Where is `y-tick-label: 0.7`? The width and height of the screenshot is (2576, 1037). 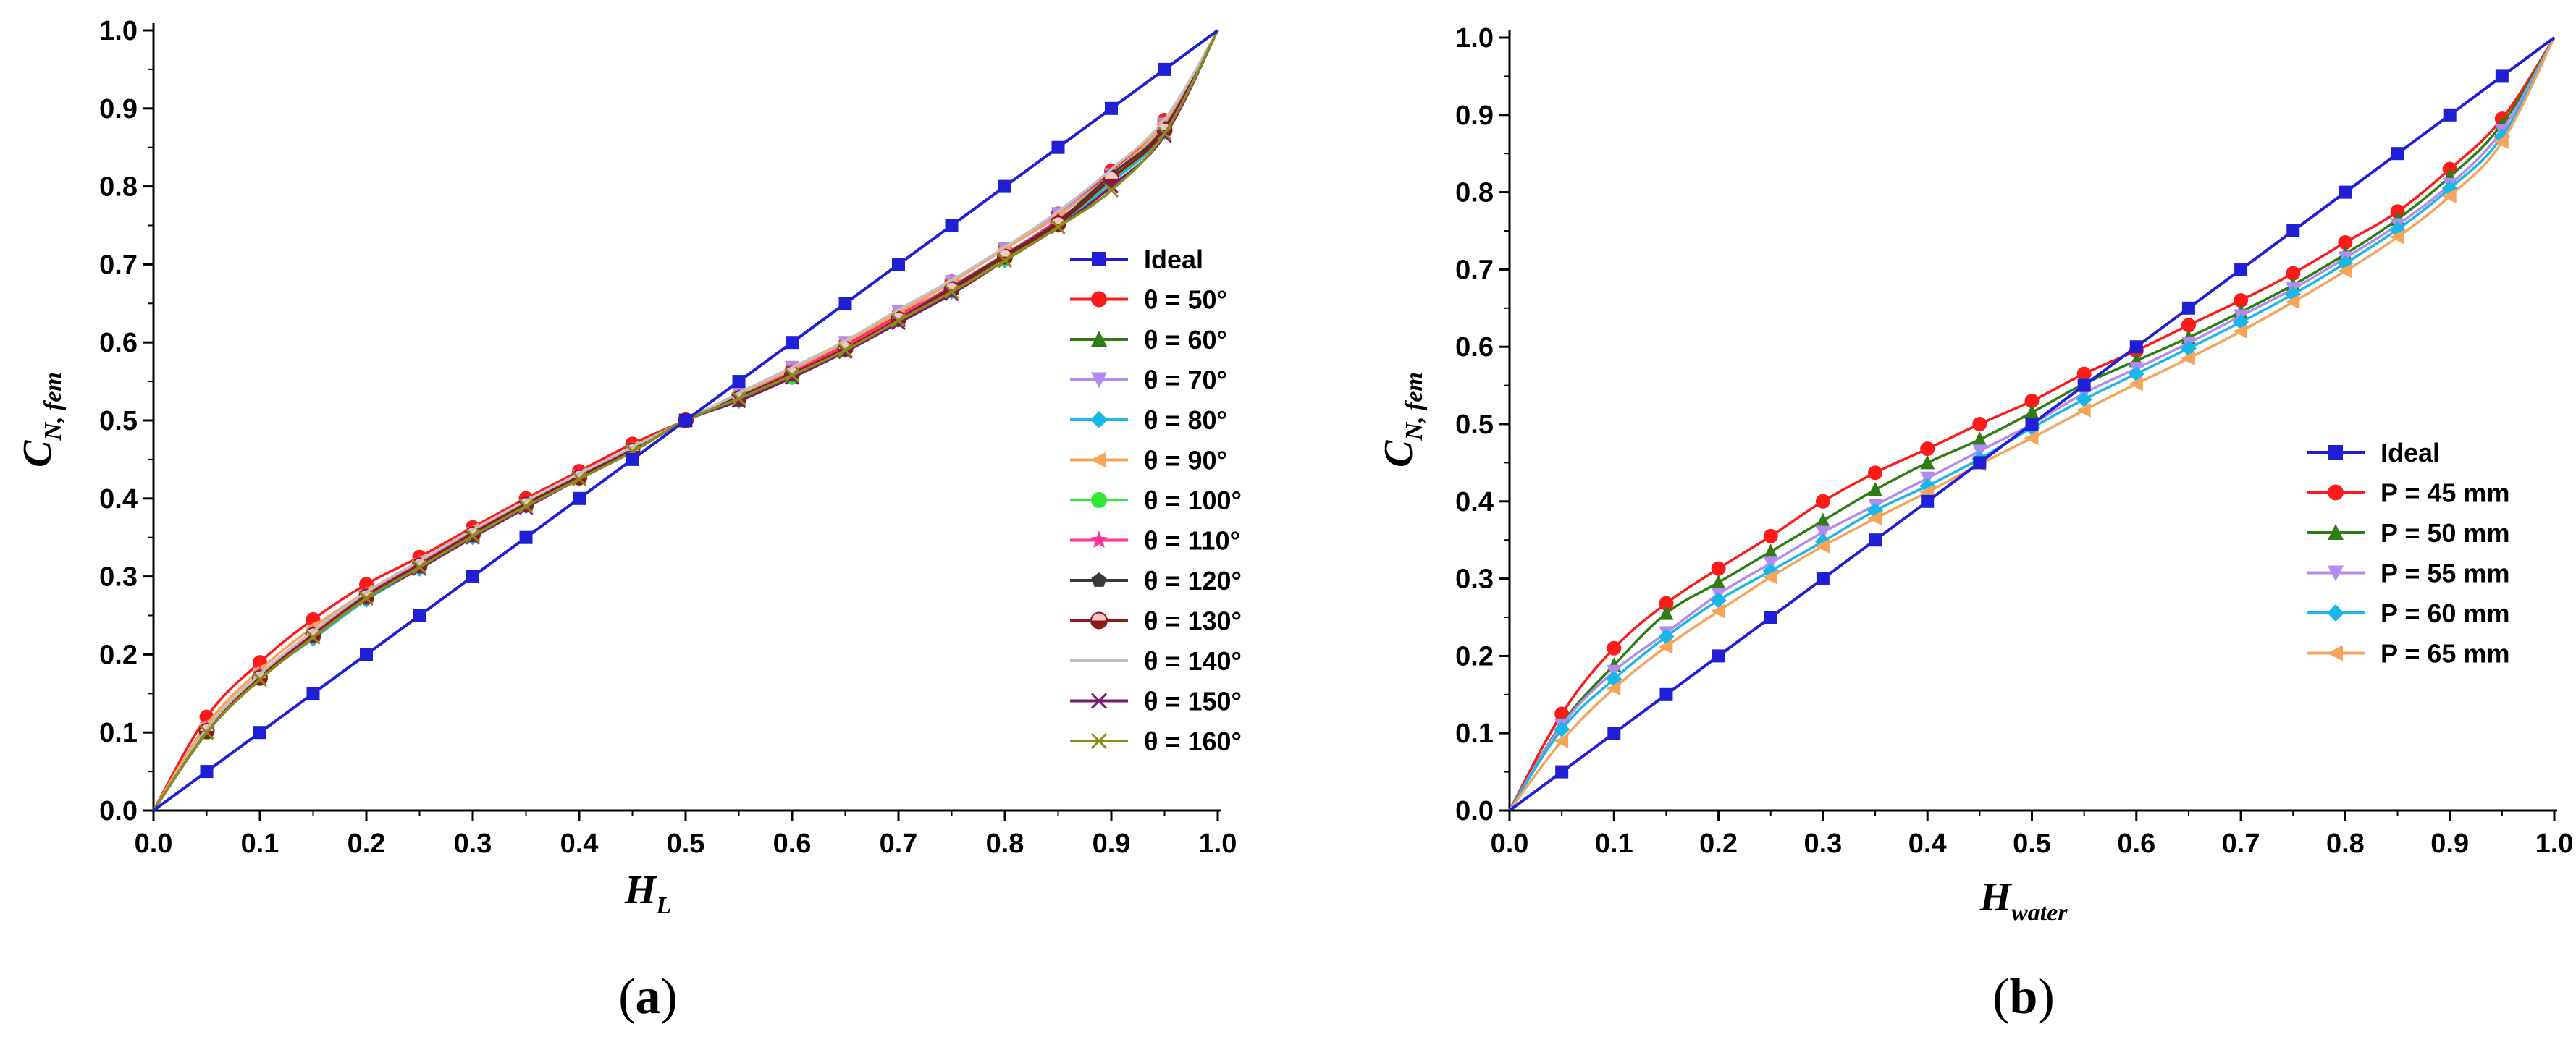
y-tick-label: 0.7 is located at coordinates (1474, 270).